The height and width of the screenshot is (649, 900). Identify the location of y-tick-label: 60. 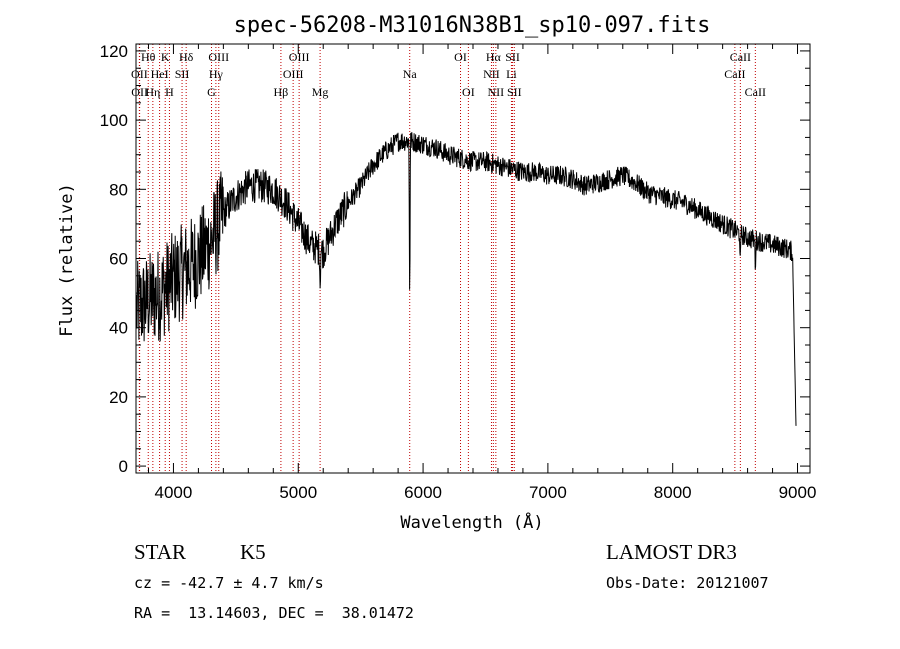
(118, 259).